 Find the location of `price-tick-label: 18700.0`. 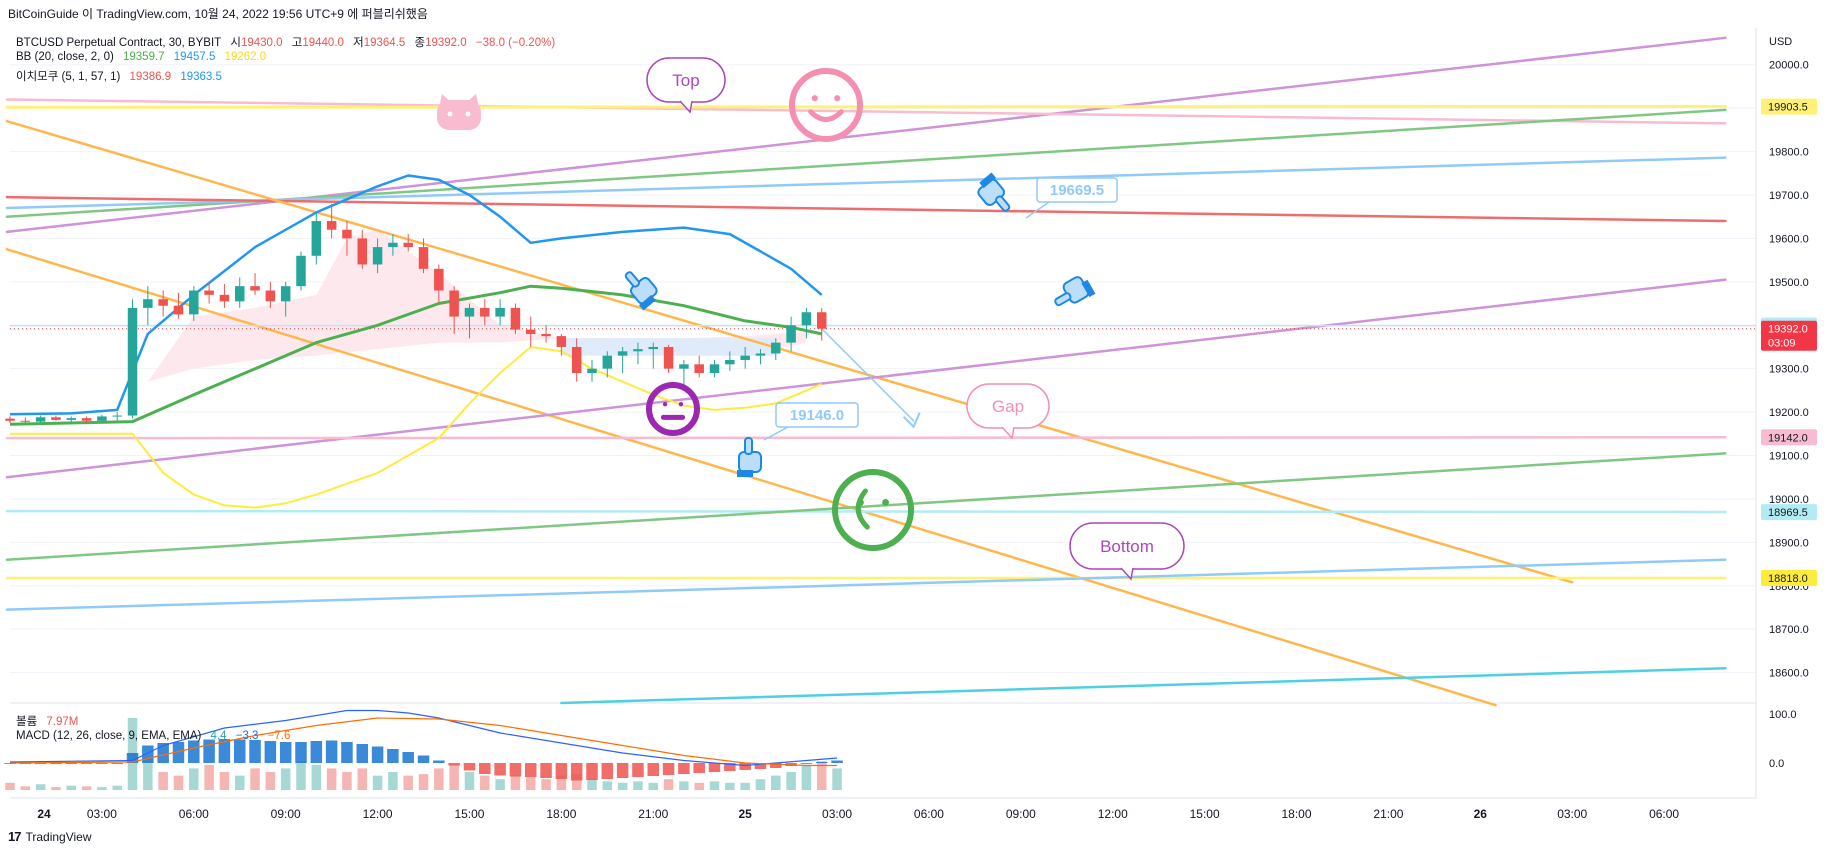

price-tick-label: 18700.0 is located at coordinates (1789, 630).